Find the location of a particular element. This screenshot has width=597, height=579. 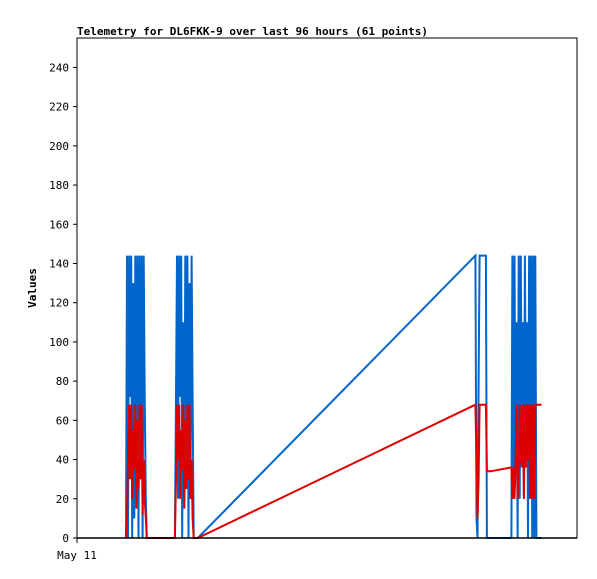

y-axis-ticks: 0 20 40 60 80 100 120 140 160 180 200 220 240 is located at coordinates (63, 303).